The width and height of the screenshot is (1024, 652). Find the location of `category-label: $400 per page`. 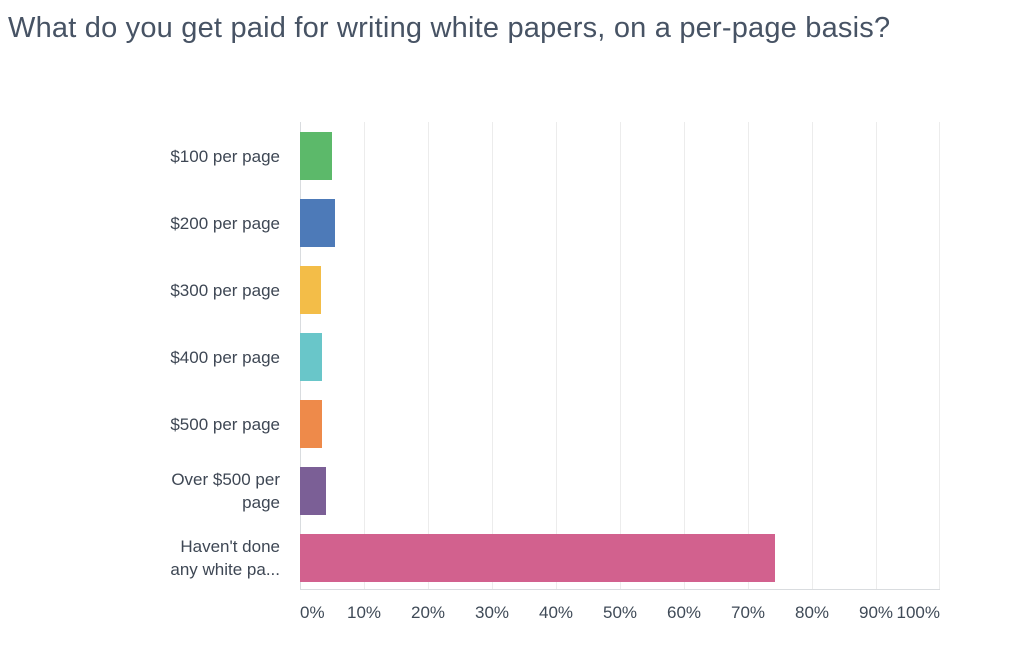

category-label: $400 per page is located at coordinates (225, 357).